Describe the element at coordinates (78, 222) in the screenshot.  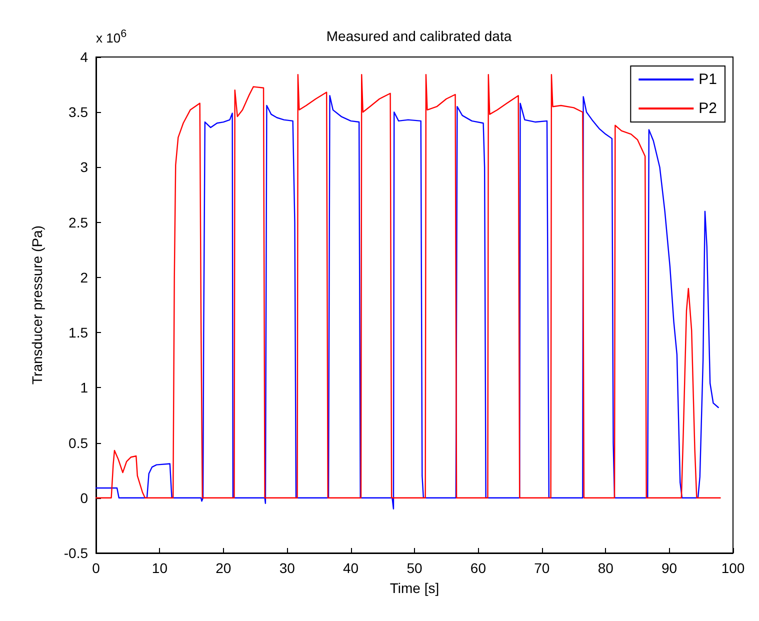
I see `y-tick-label: 2.5` at that location.